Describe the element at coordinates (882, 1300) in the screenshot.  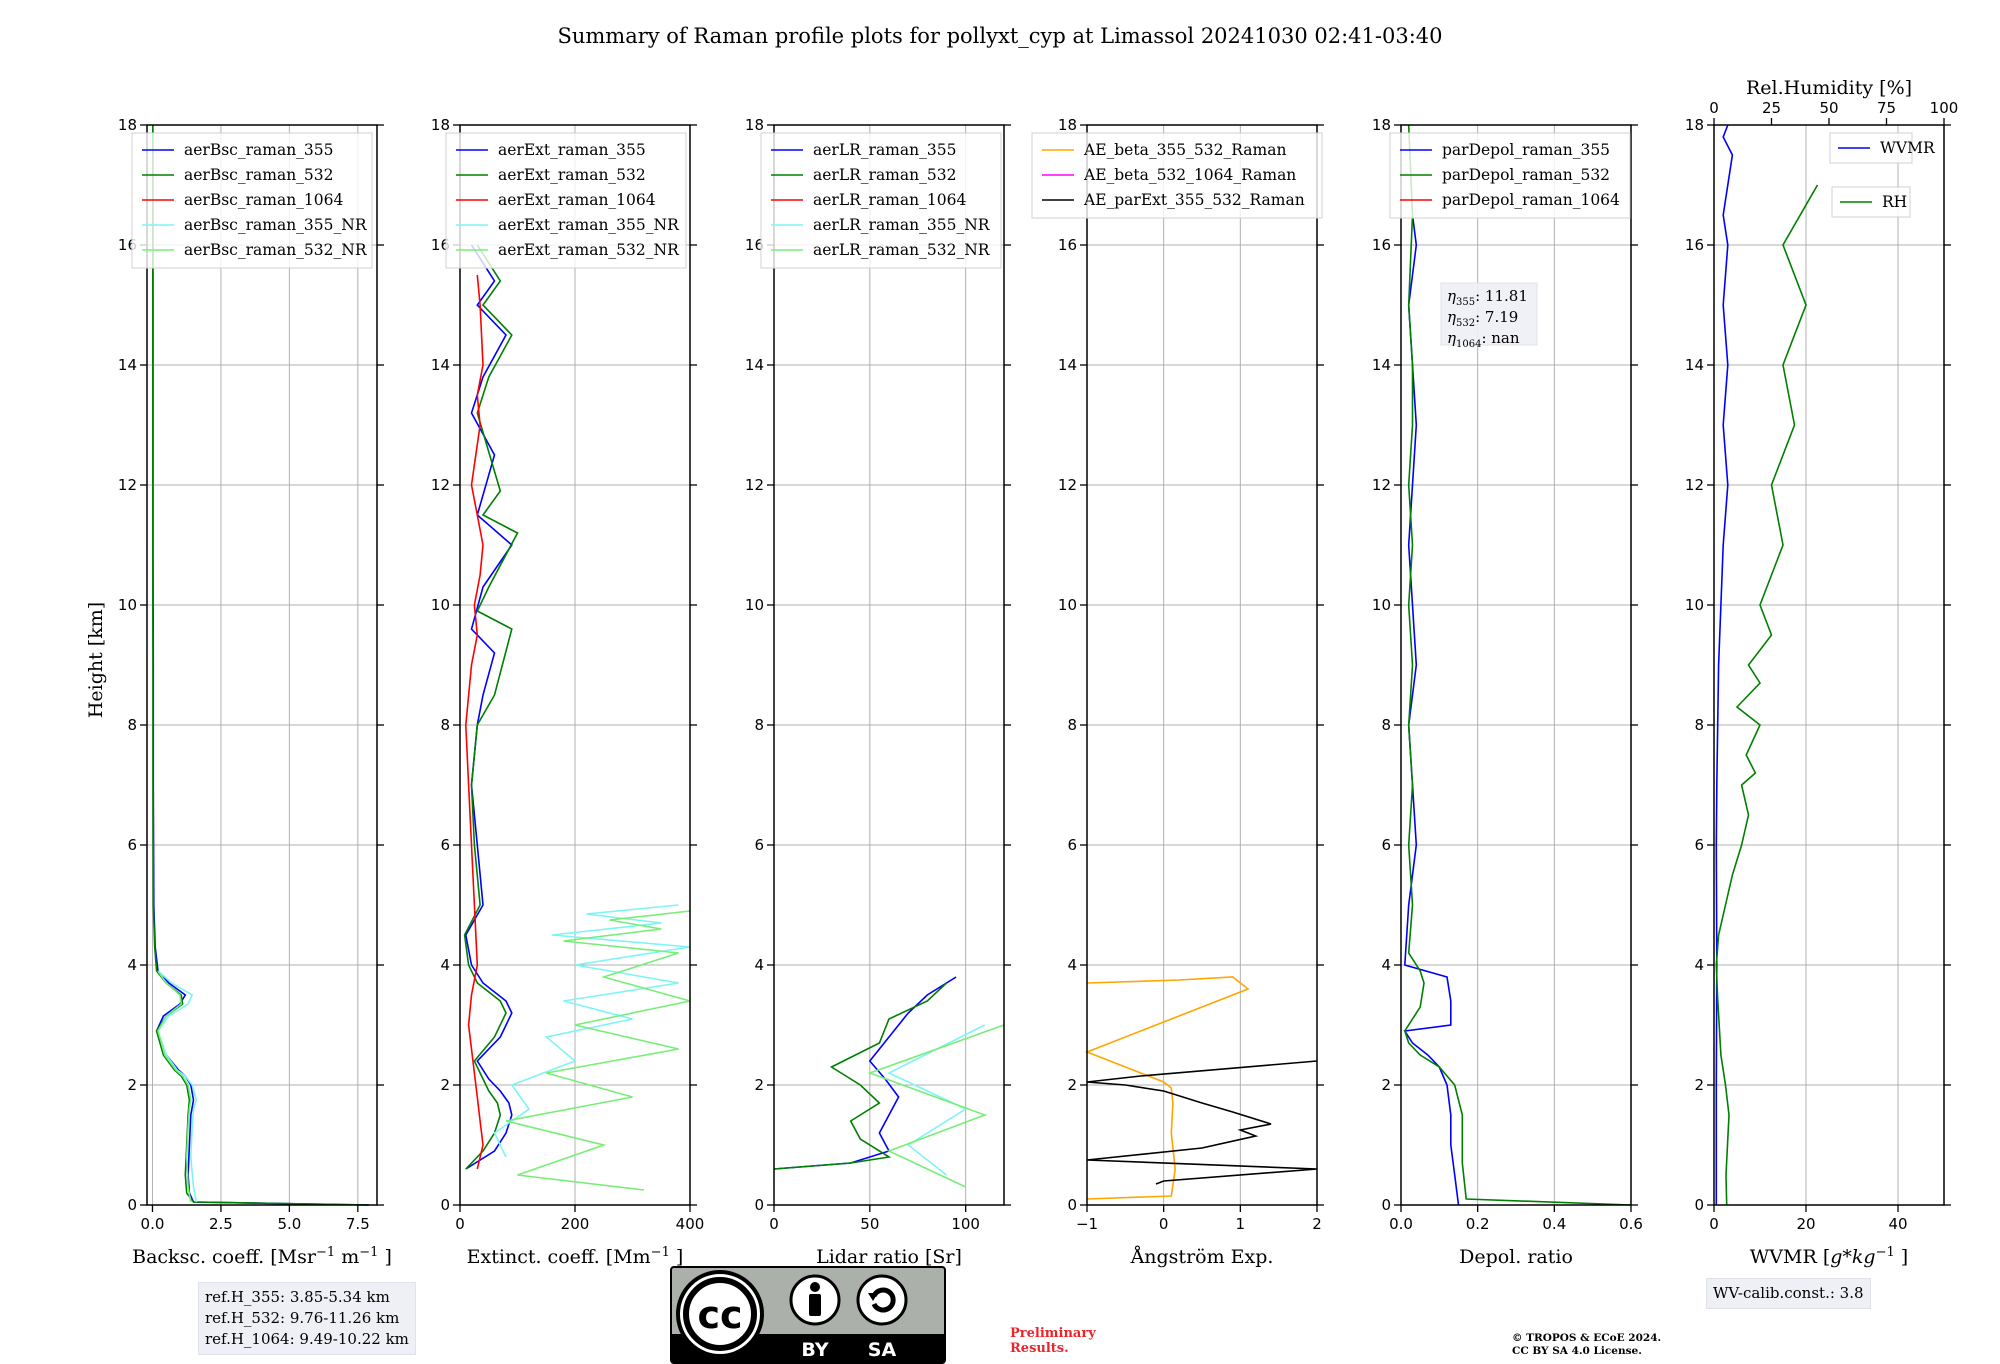
I see `sa-share-icon` at that location.